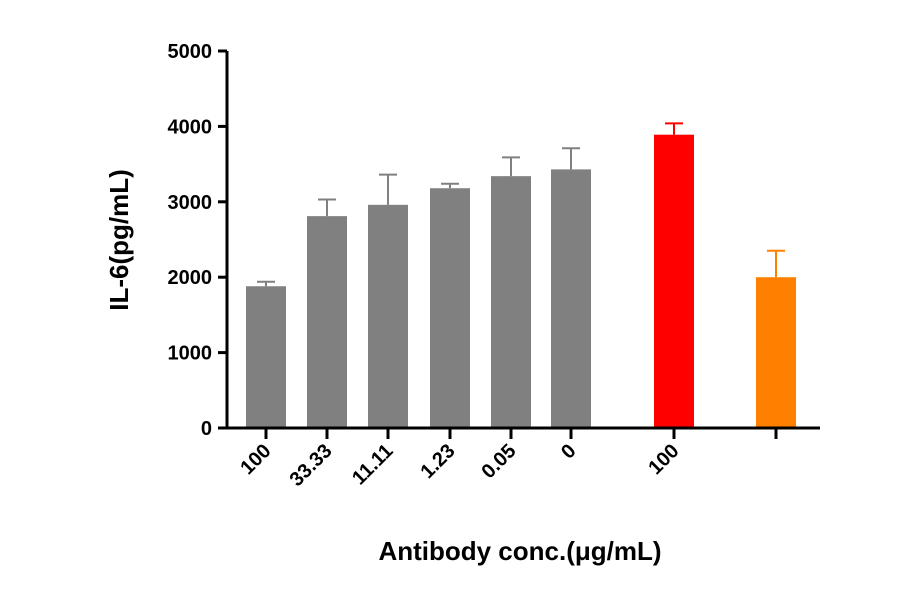 This screenshot has width=900, height=594. I want to click on y-tick-label-1: 1000, so click(190, 354).